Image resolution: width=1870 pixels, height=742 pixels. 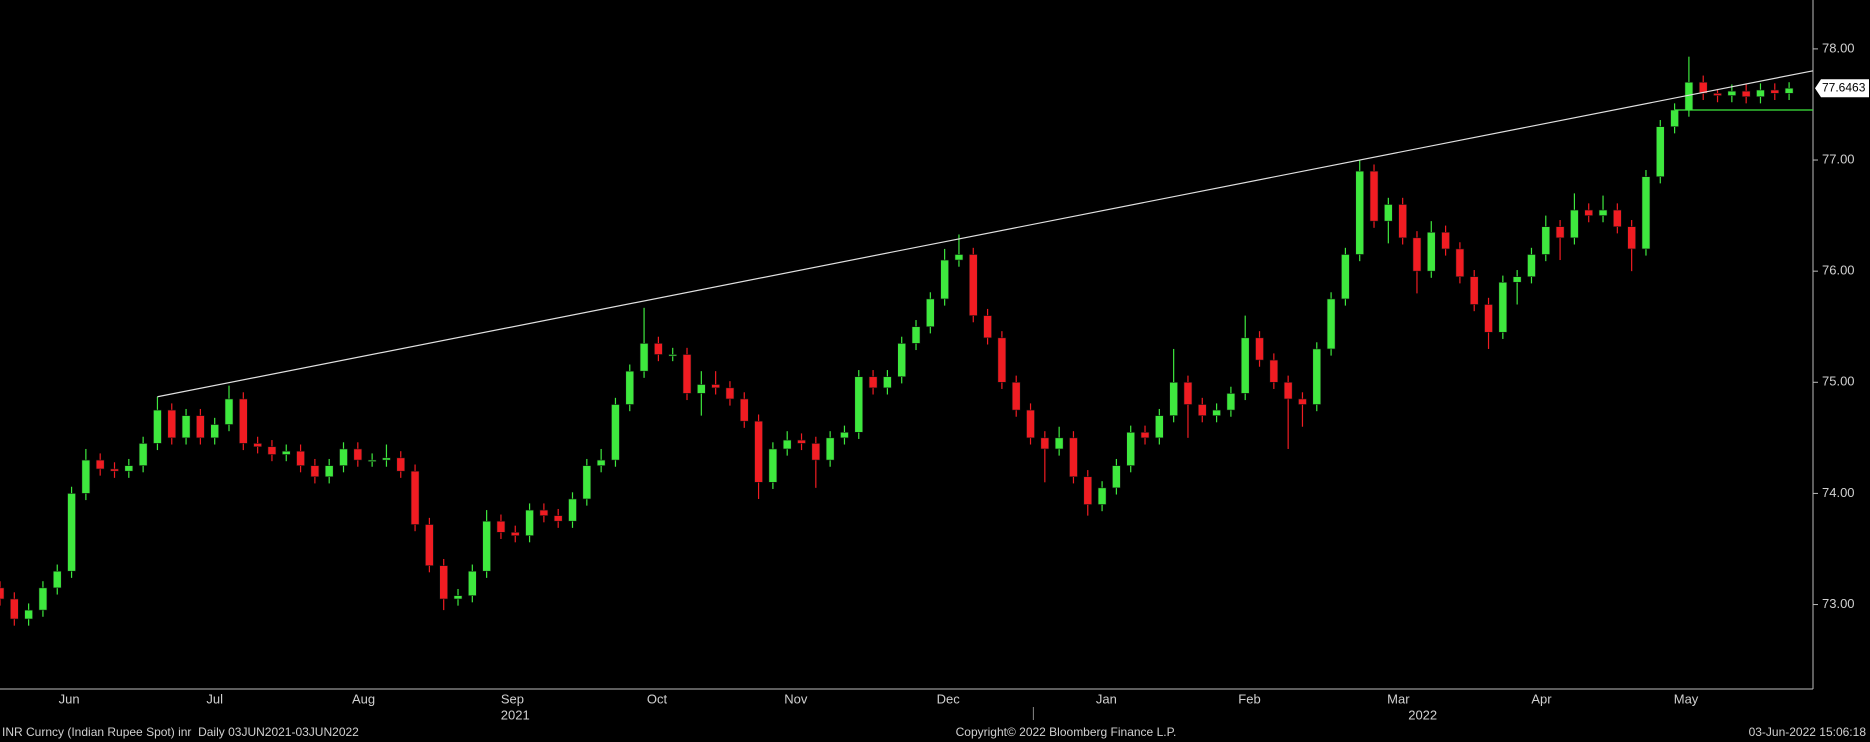 What do you see at coordinates (1838, 603) in the screenshot?
I see `y-tick-label: 73.00` at bounding box center [1838, 603].